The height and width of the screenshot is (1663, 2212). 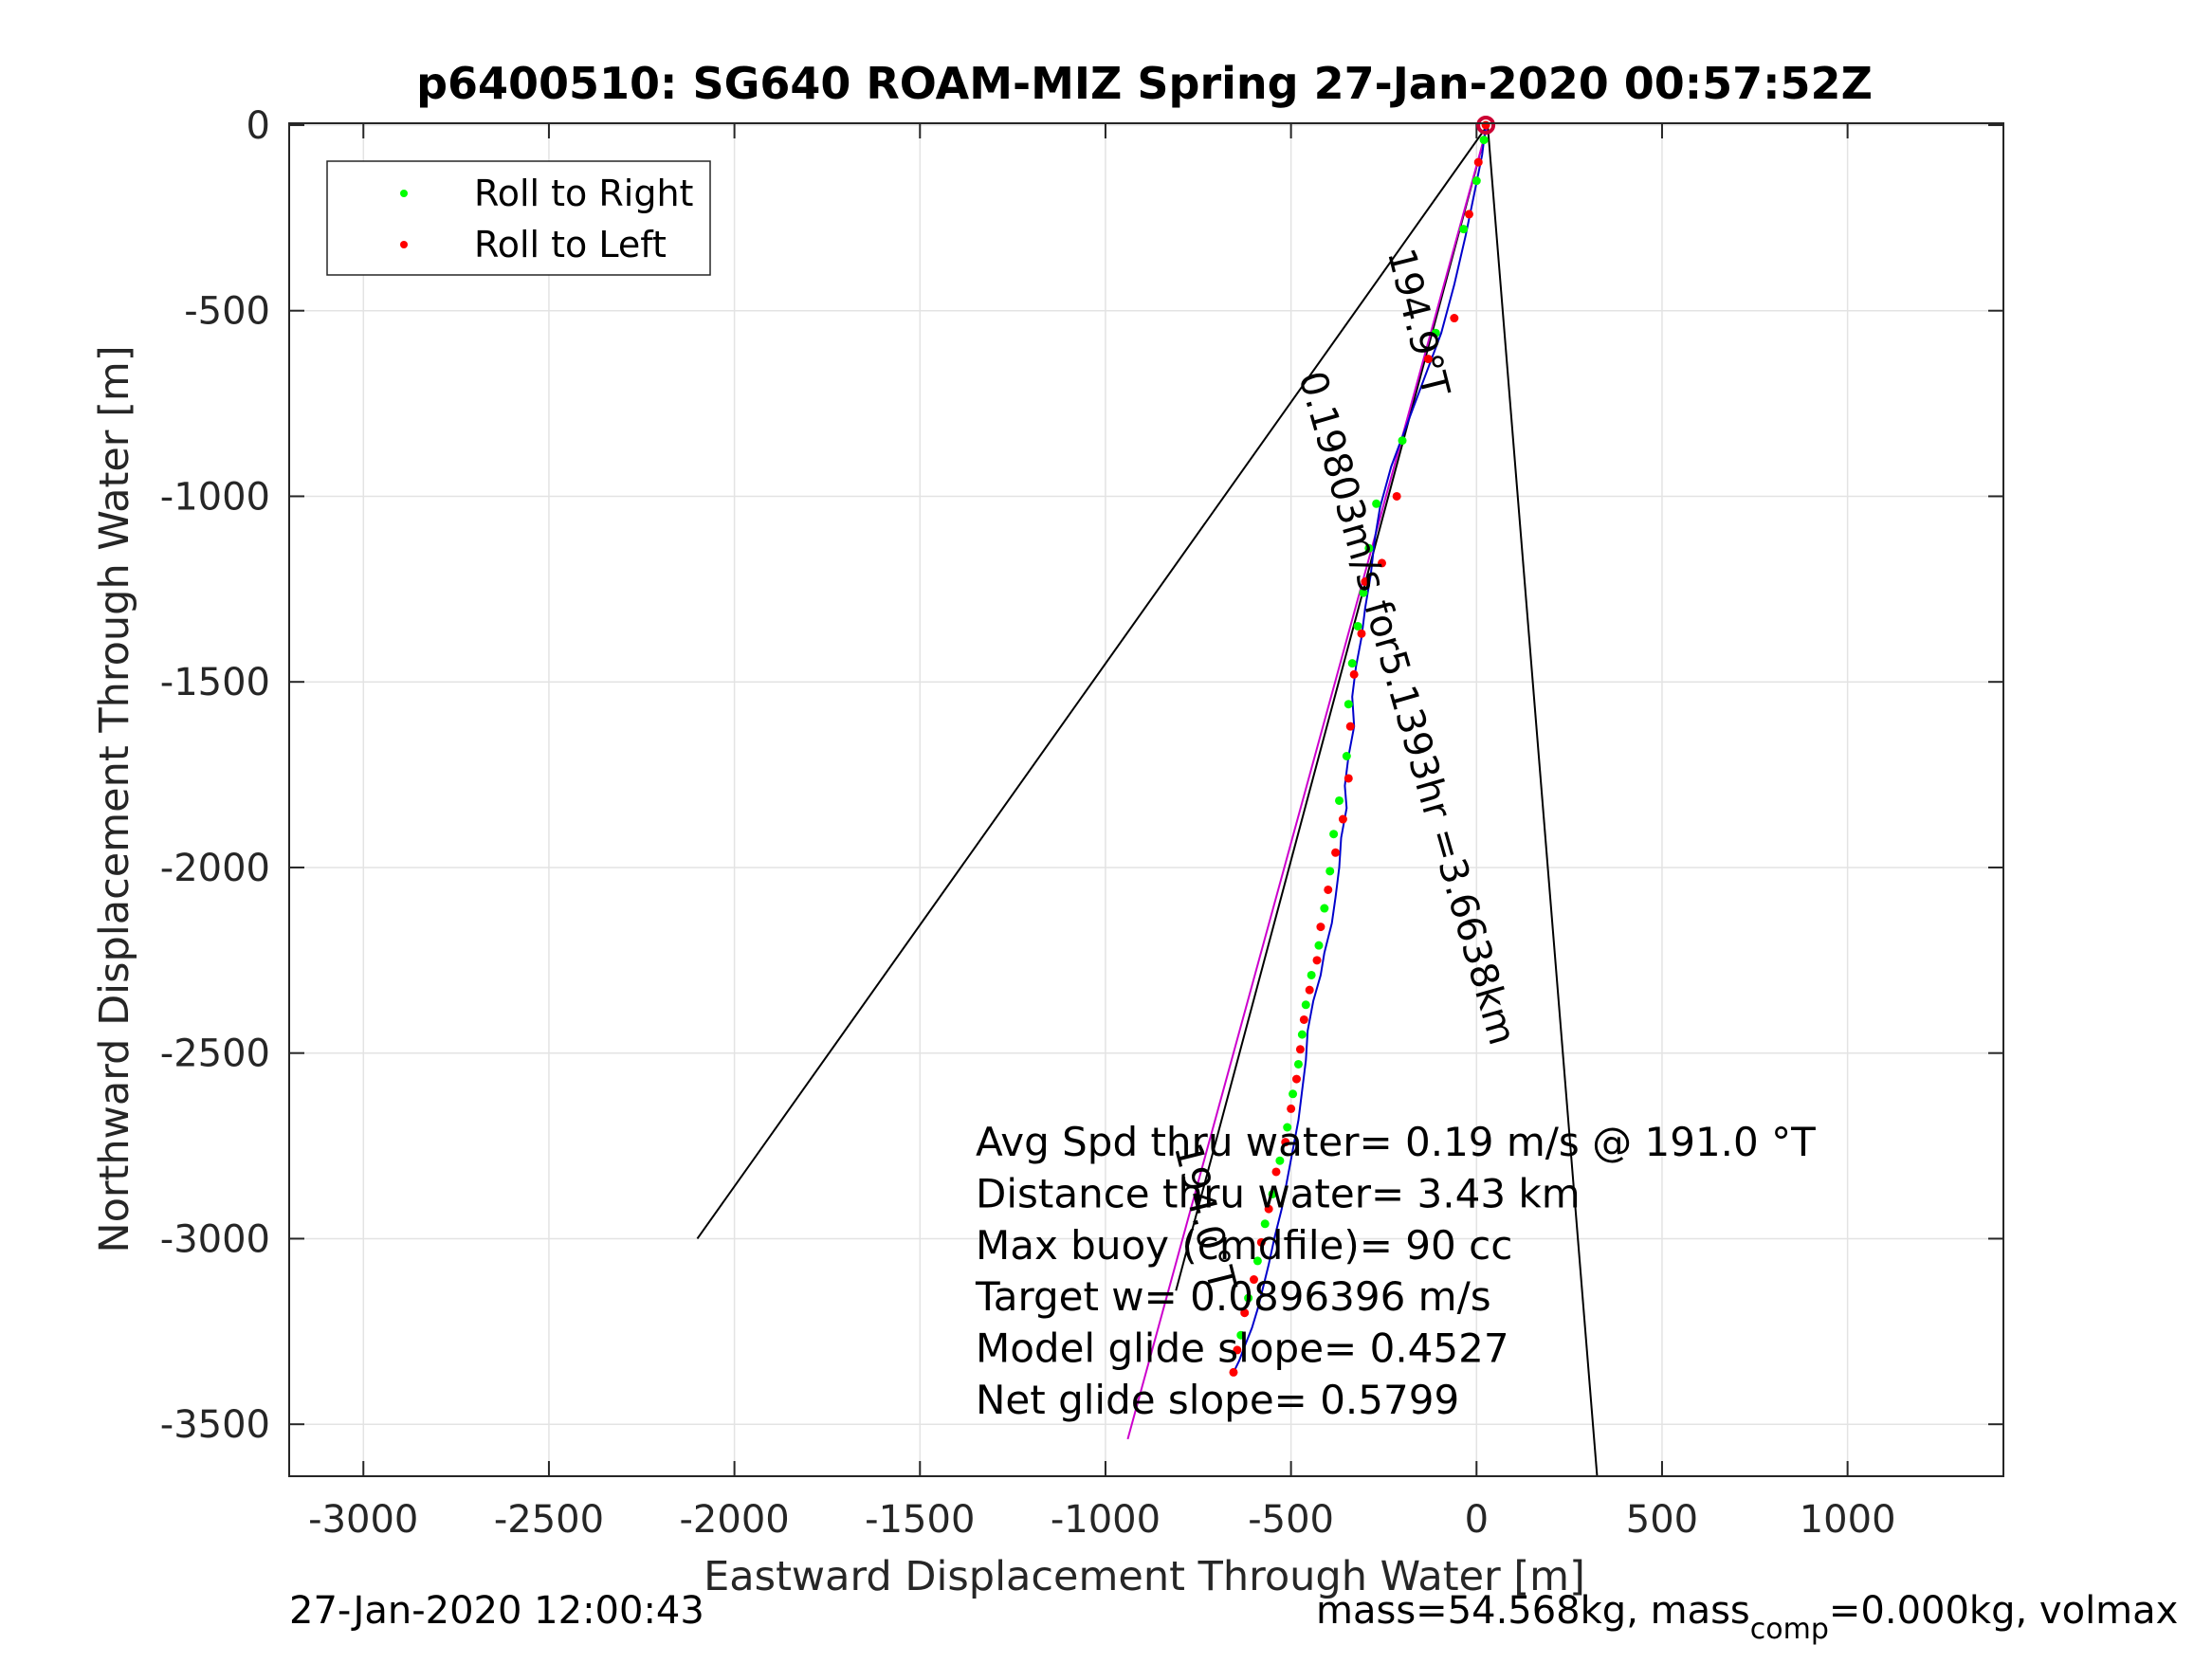 What do you see at coordinates (363, 1520) in the screenshot?
I see `x-tick-label: -3000` at bounding box center [363, 1520].